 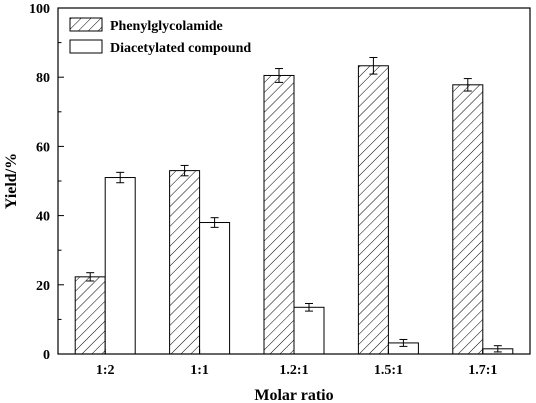 I want to click on y-tick-label: 60, so click(x=43, y=147).